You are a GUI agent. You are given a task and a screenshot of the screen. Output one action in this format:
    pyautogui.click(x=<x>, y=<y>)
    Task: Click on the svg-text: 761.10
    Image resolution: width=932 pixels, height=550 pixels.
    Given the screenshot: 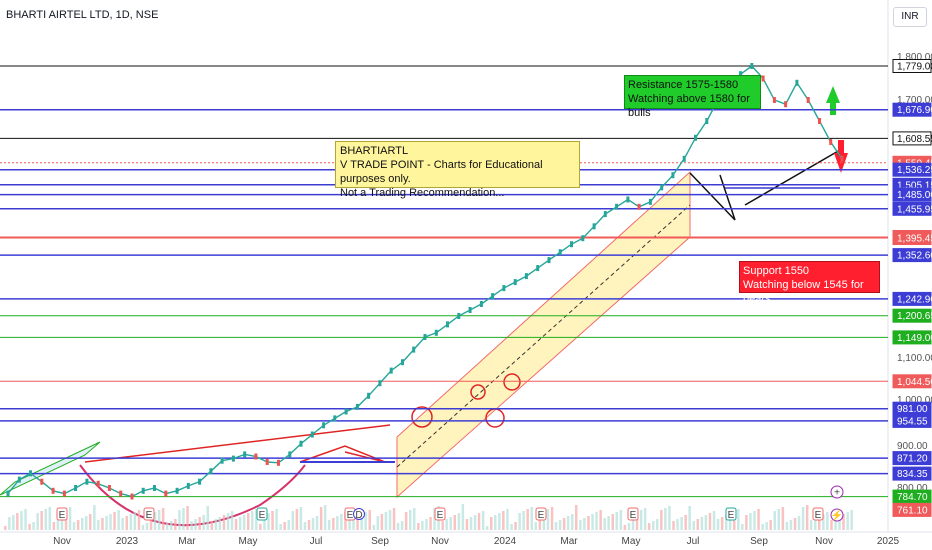 What is the action you would take?
    pyautogui.click(x=912, y=510)
    